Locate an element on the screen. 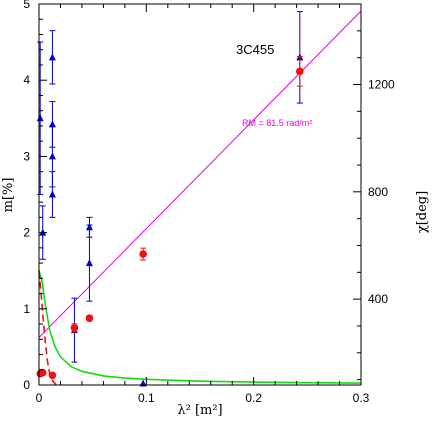 The width and height of the screenshot is (436, 427). source-label: 3C455 is located at coordinates (255, 49).